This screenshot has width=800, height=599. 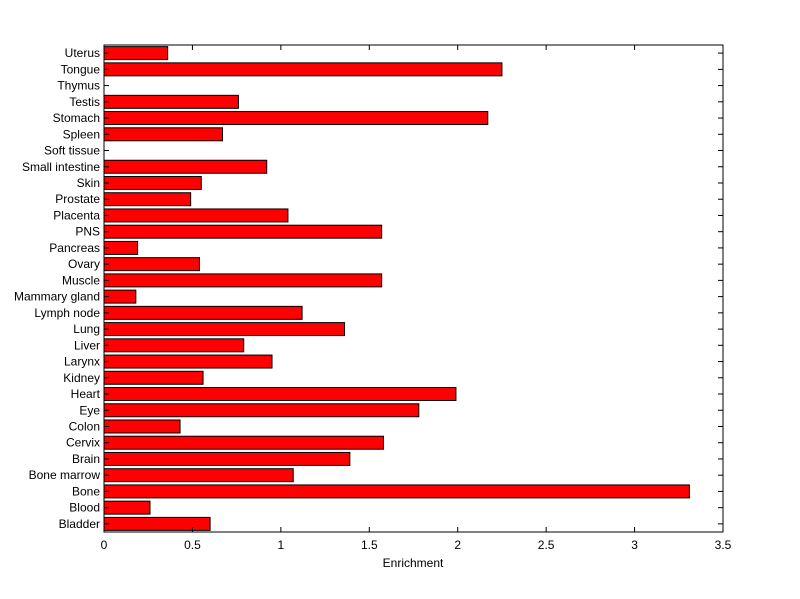 I want to click on y-tick-label: Muscle, so click(x=81, y=280).